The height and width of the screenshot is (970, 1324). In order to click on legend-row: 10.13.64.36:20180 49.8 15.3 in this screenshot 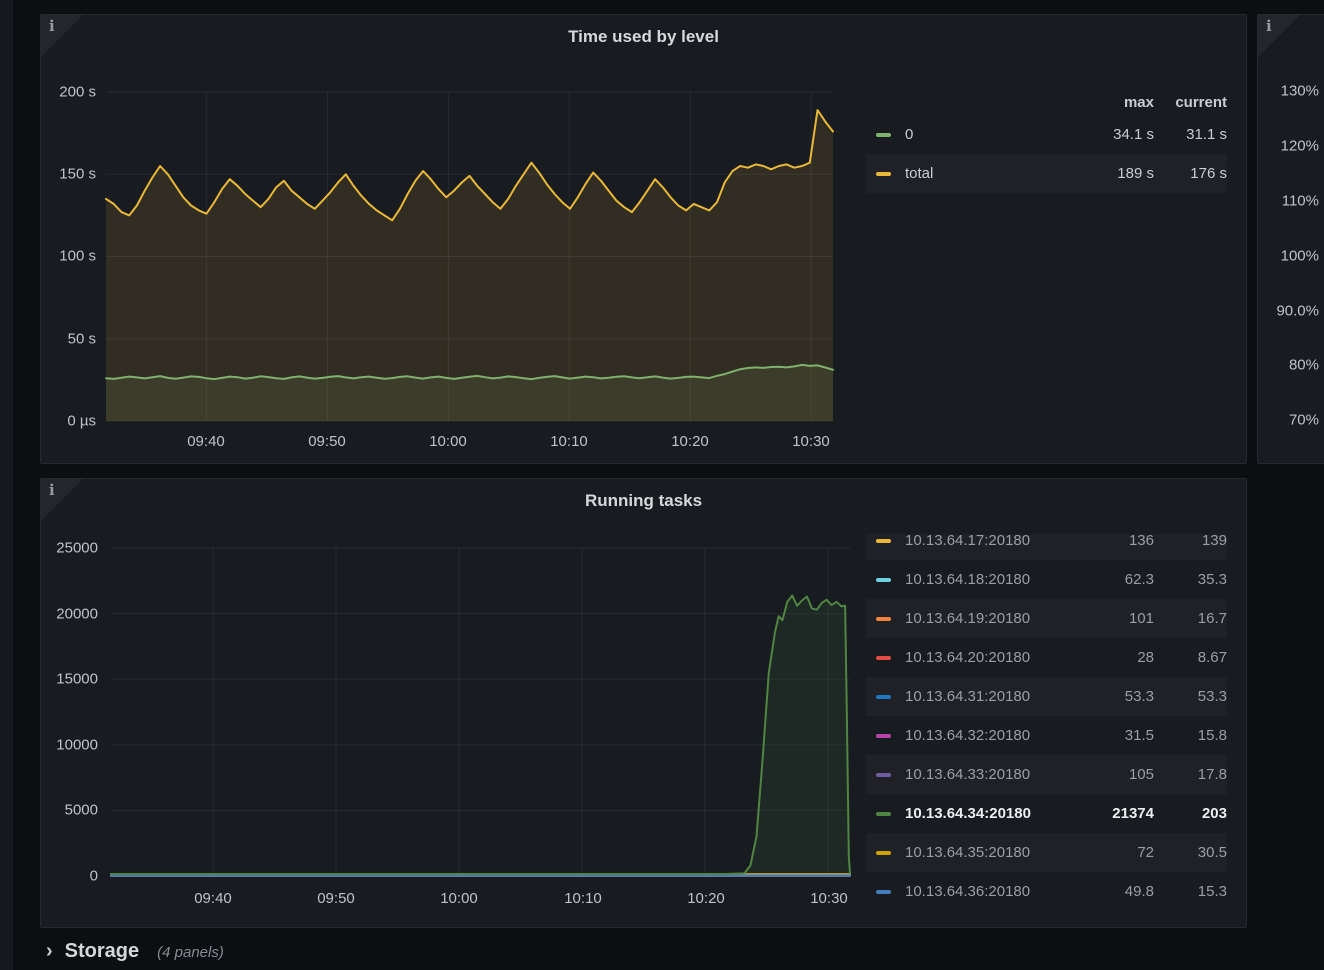, I will do `click(1046, 891)`.